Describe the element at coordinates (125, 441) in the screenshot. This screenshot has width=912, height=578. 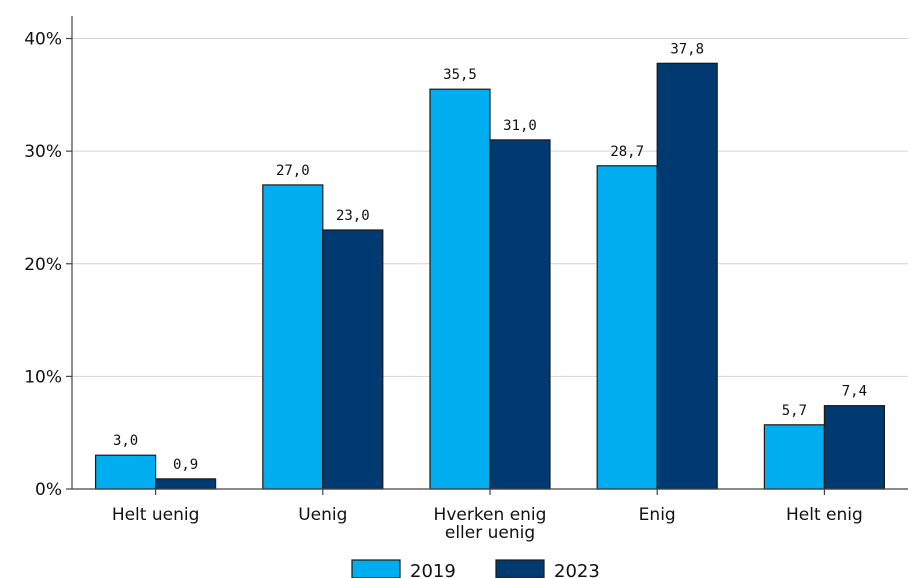
I see `data-label: 3,0` at that location.